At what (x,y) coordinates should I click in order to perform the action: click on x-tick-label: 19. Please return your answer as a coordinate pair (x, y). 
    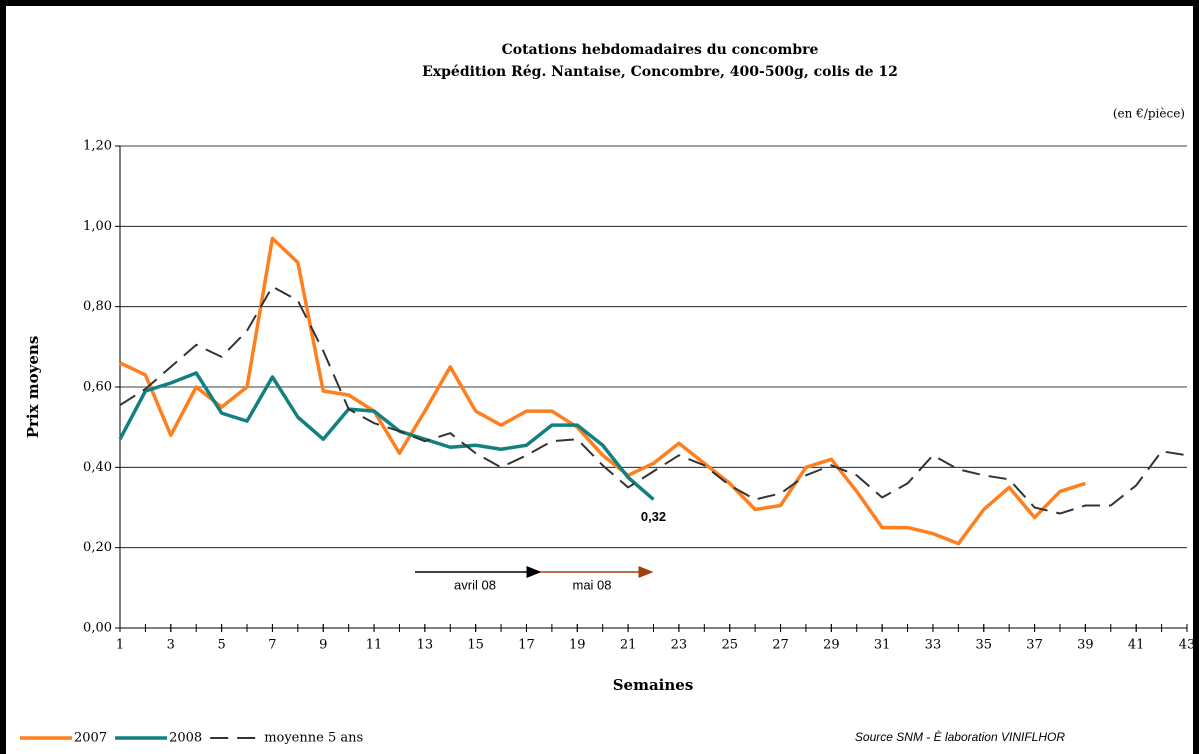
    Looking at the image, I should click on (577, 645).